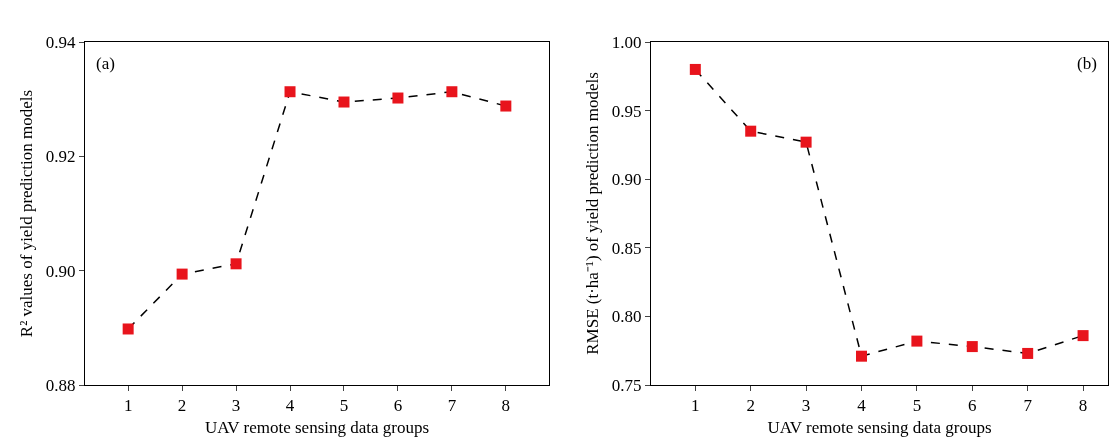  I want to click on y-tick-label: 0.75, so click(626, 385).